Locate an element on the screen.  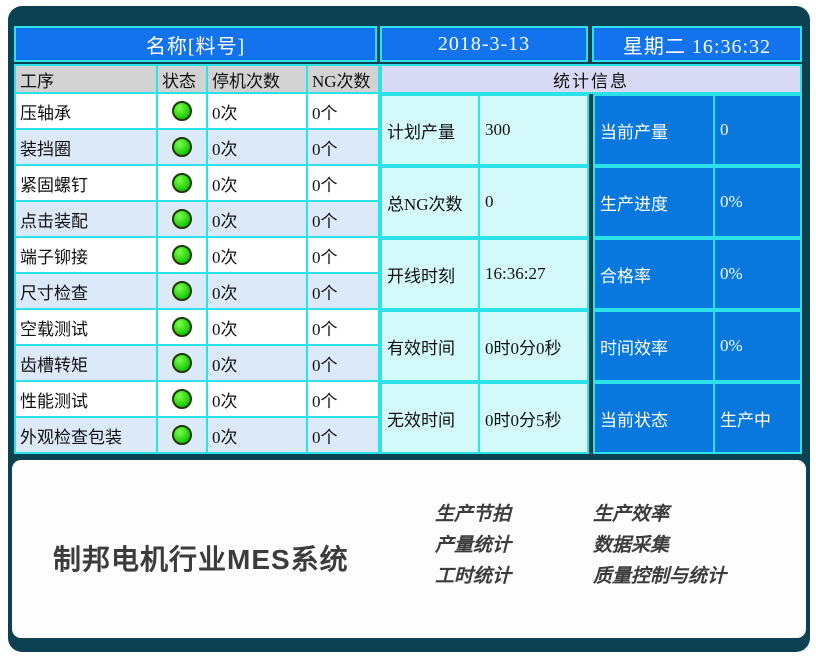
stat-pair-light: 总NG次数 0 is located at coordinates (484, 202).